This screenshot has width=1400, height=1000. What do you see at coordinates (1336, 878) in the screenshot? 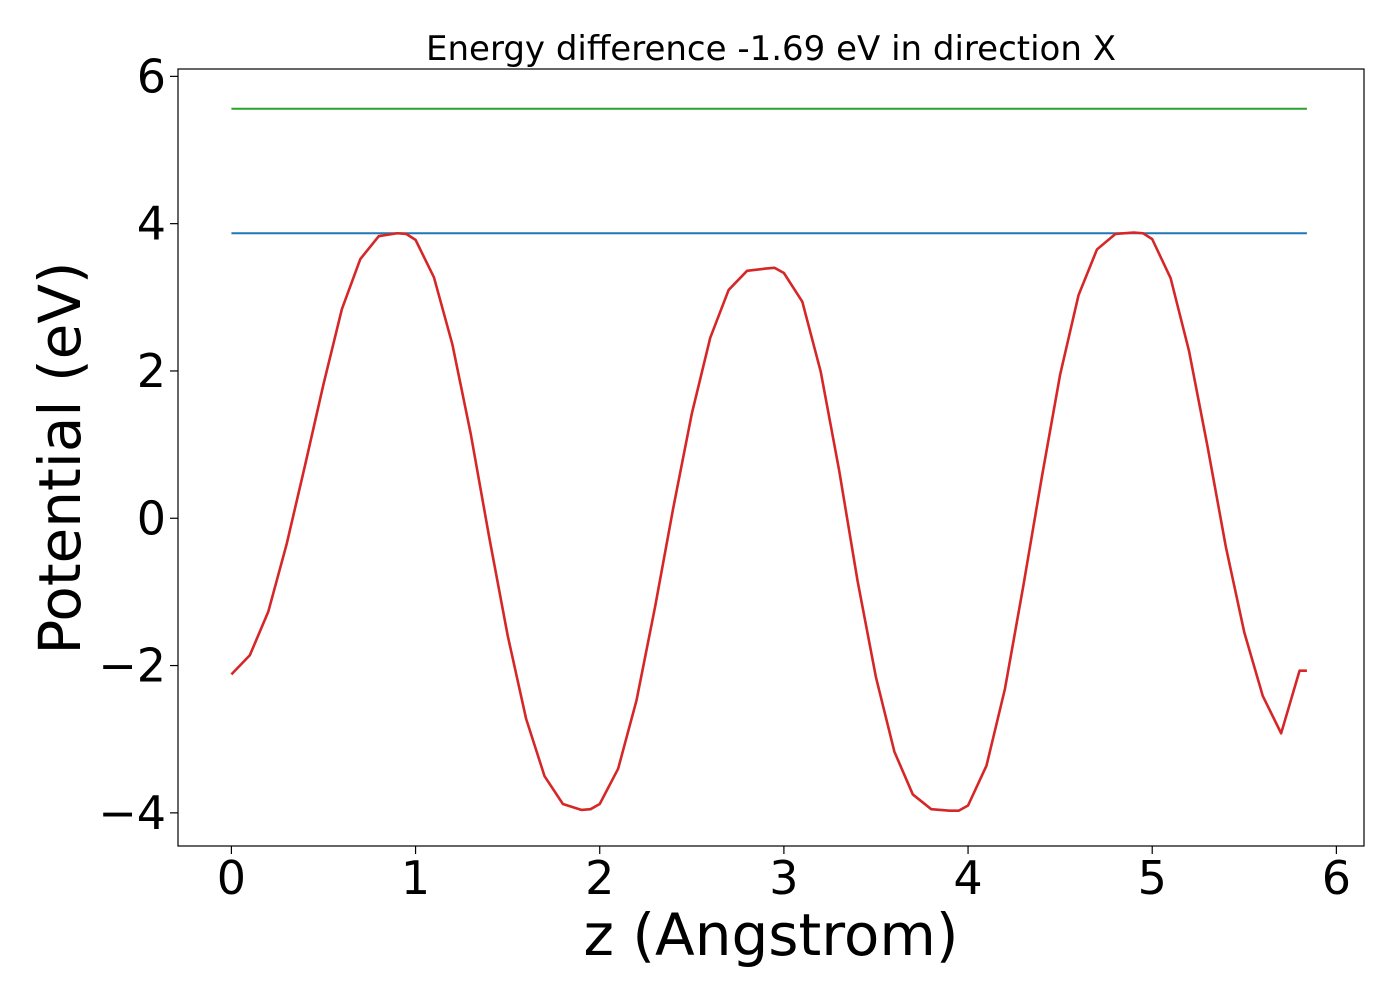
I see `x-tick-label: 6` at bounding box center [1336, 878].